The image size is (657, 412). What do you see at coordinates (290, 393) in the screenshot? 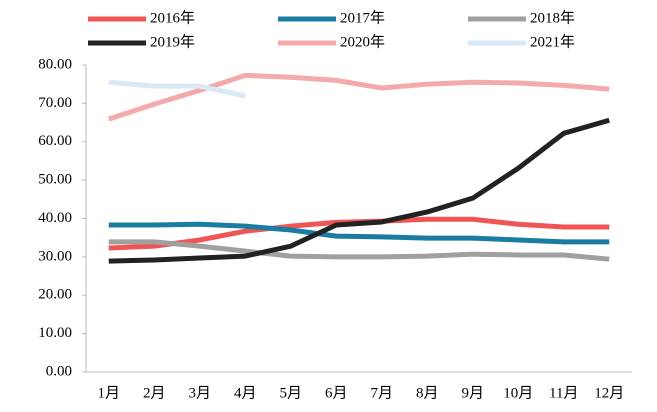
I see `x-tick-label: 5月` at bounding box center [290, 393].